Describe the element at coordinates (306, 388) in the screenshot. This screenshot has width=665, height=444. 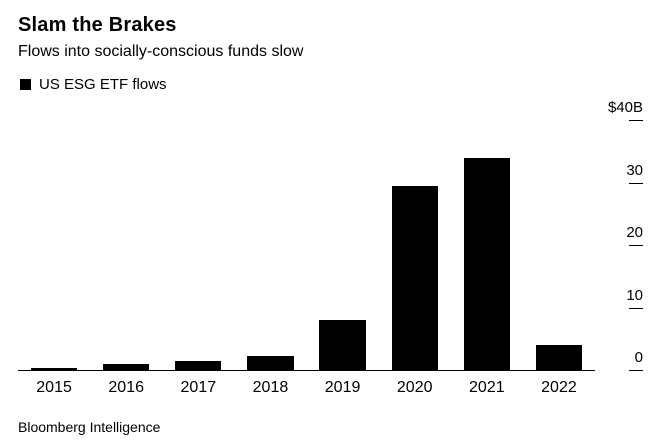
I see `x-axis-labels: 2015 2016 2017 2018 2019 2020 2021 2022` at that location.